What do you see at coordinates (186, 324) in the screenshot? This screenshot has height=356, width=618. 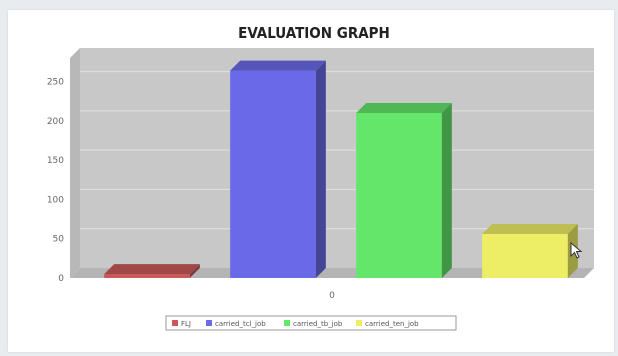 I see `legend-label: FLJ` at bounding box center [186, 324].